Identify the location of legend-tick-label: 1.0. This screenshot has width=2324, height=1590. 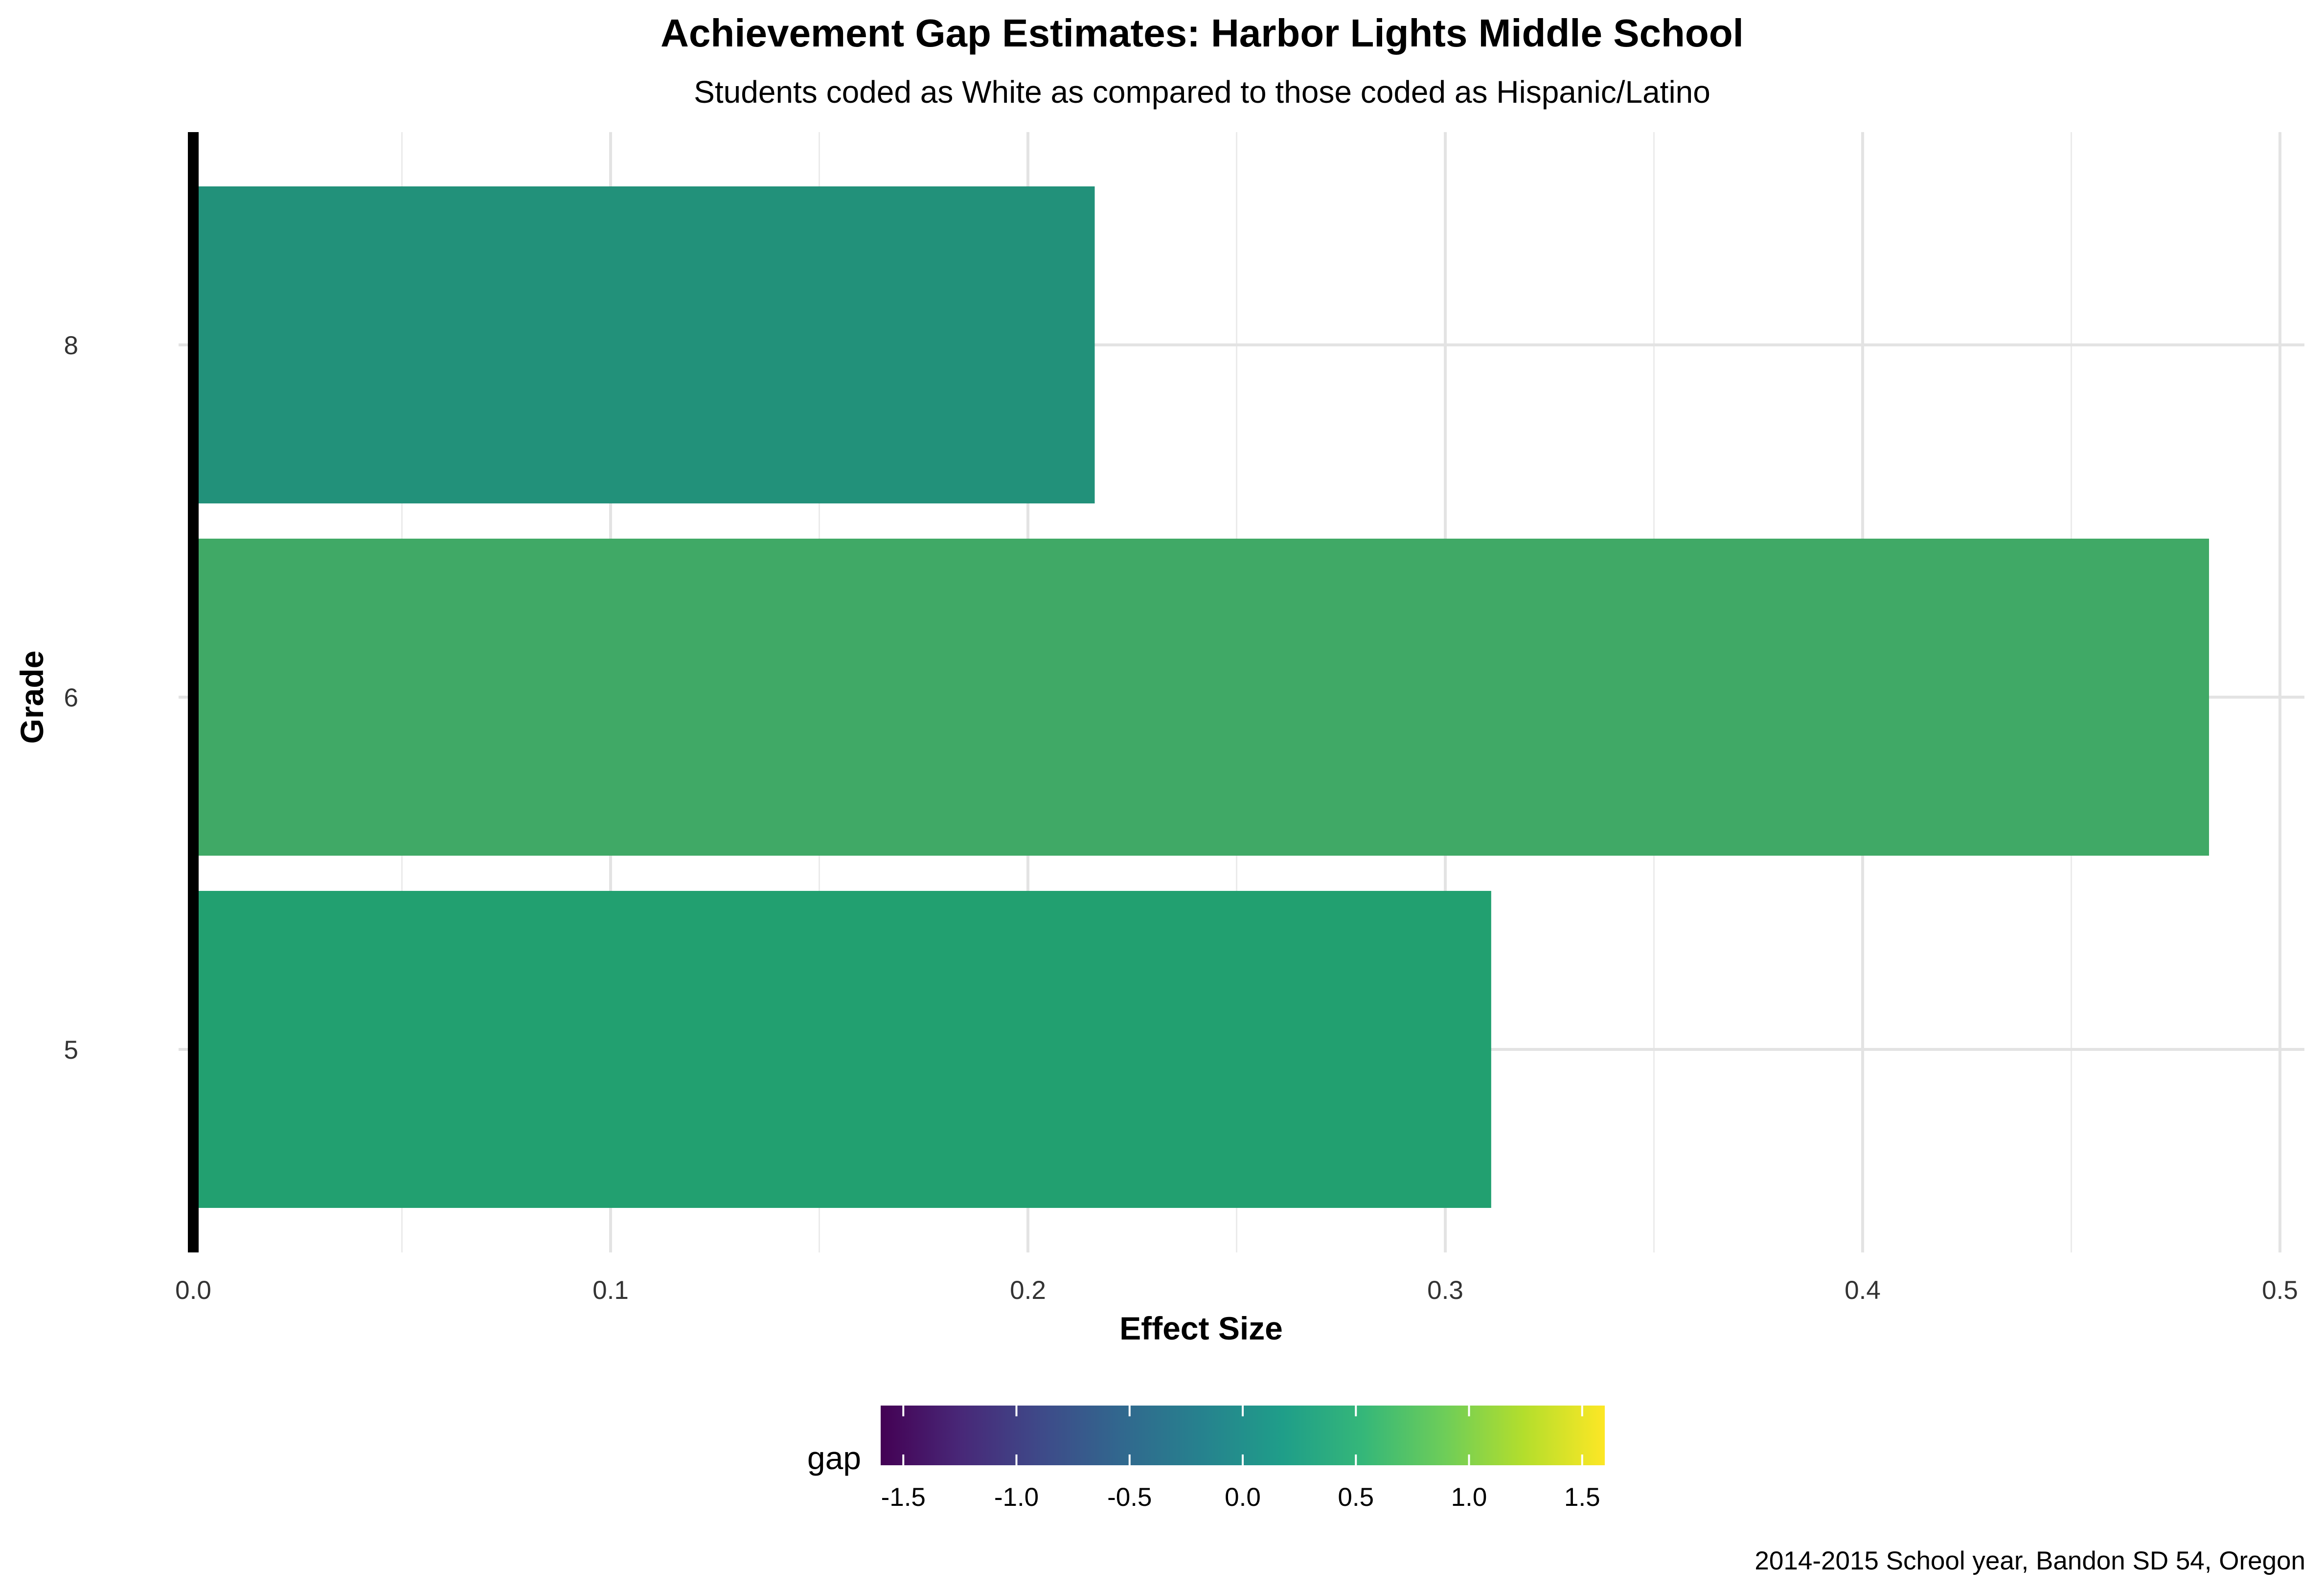
(1469, 1498).